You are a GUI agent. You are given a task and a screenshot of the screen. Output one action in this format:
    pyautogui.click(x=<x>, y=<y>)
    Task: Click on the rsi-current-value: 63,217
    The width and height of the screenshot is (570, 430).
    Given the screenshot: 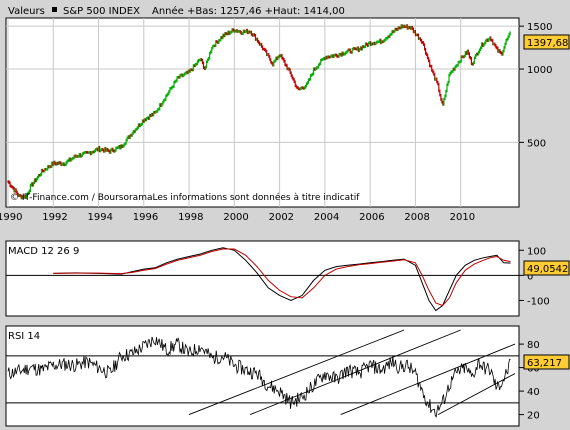 What is the action you would take?
    pyautogui.click(x=544, y=363)
    